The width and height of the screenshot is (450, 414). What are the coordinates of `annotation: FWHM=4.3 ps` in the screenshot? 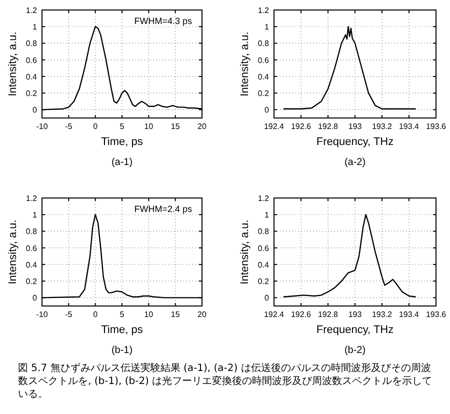 It's located at (163, 21).